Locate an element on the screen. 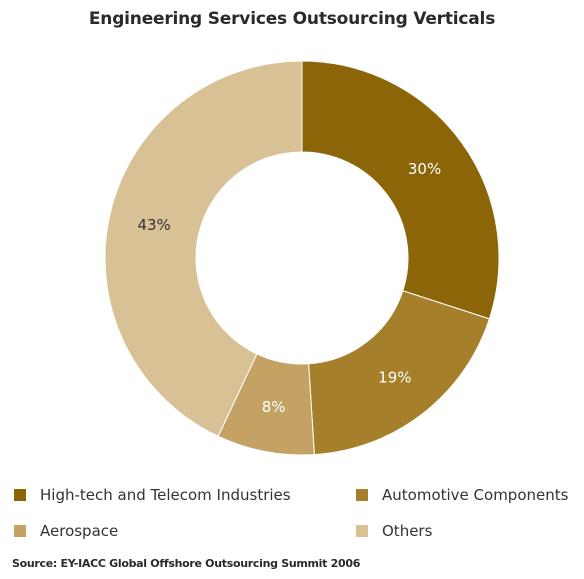  legend-item-aerospace: Aerospace is located at coordinates (66, 531).